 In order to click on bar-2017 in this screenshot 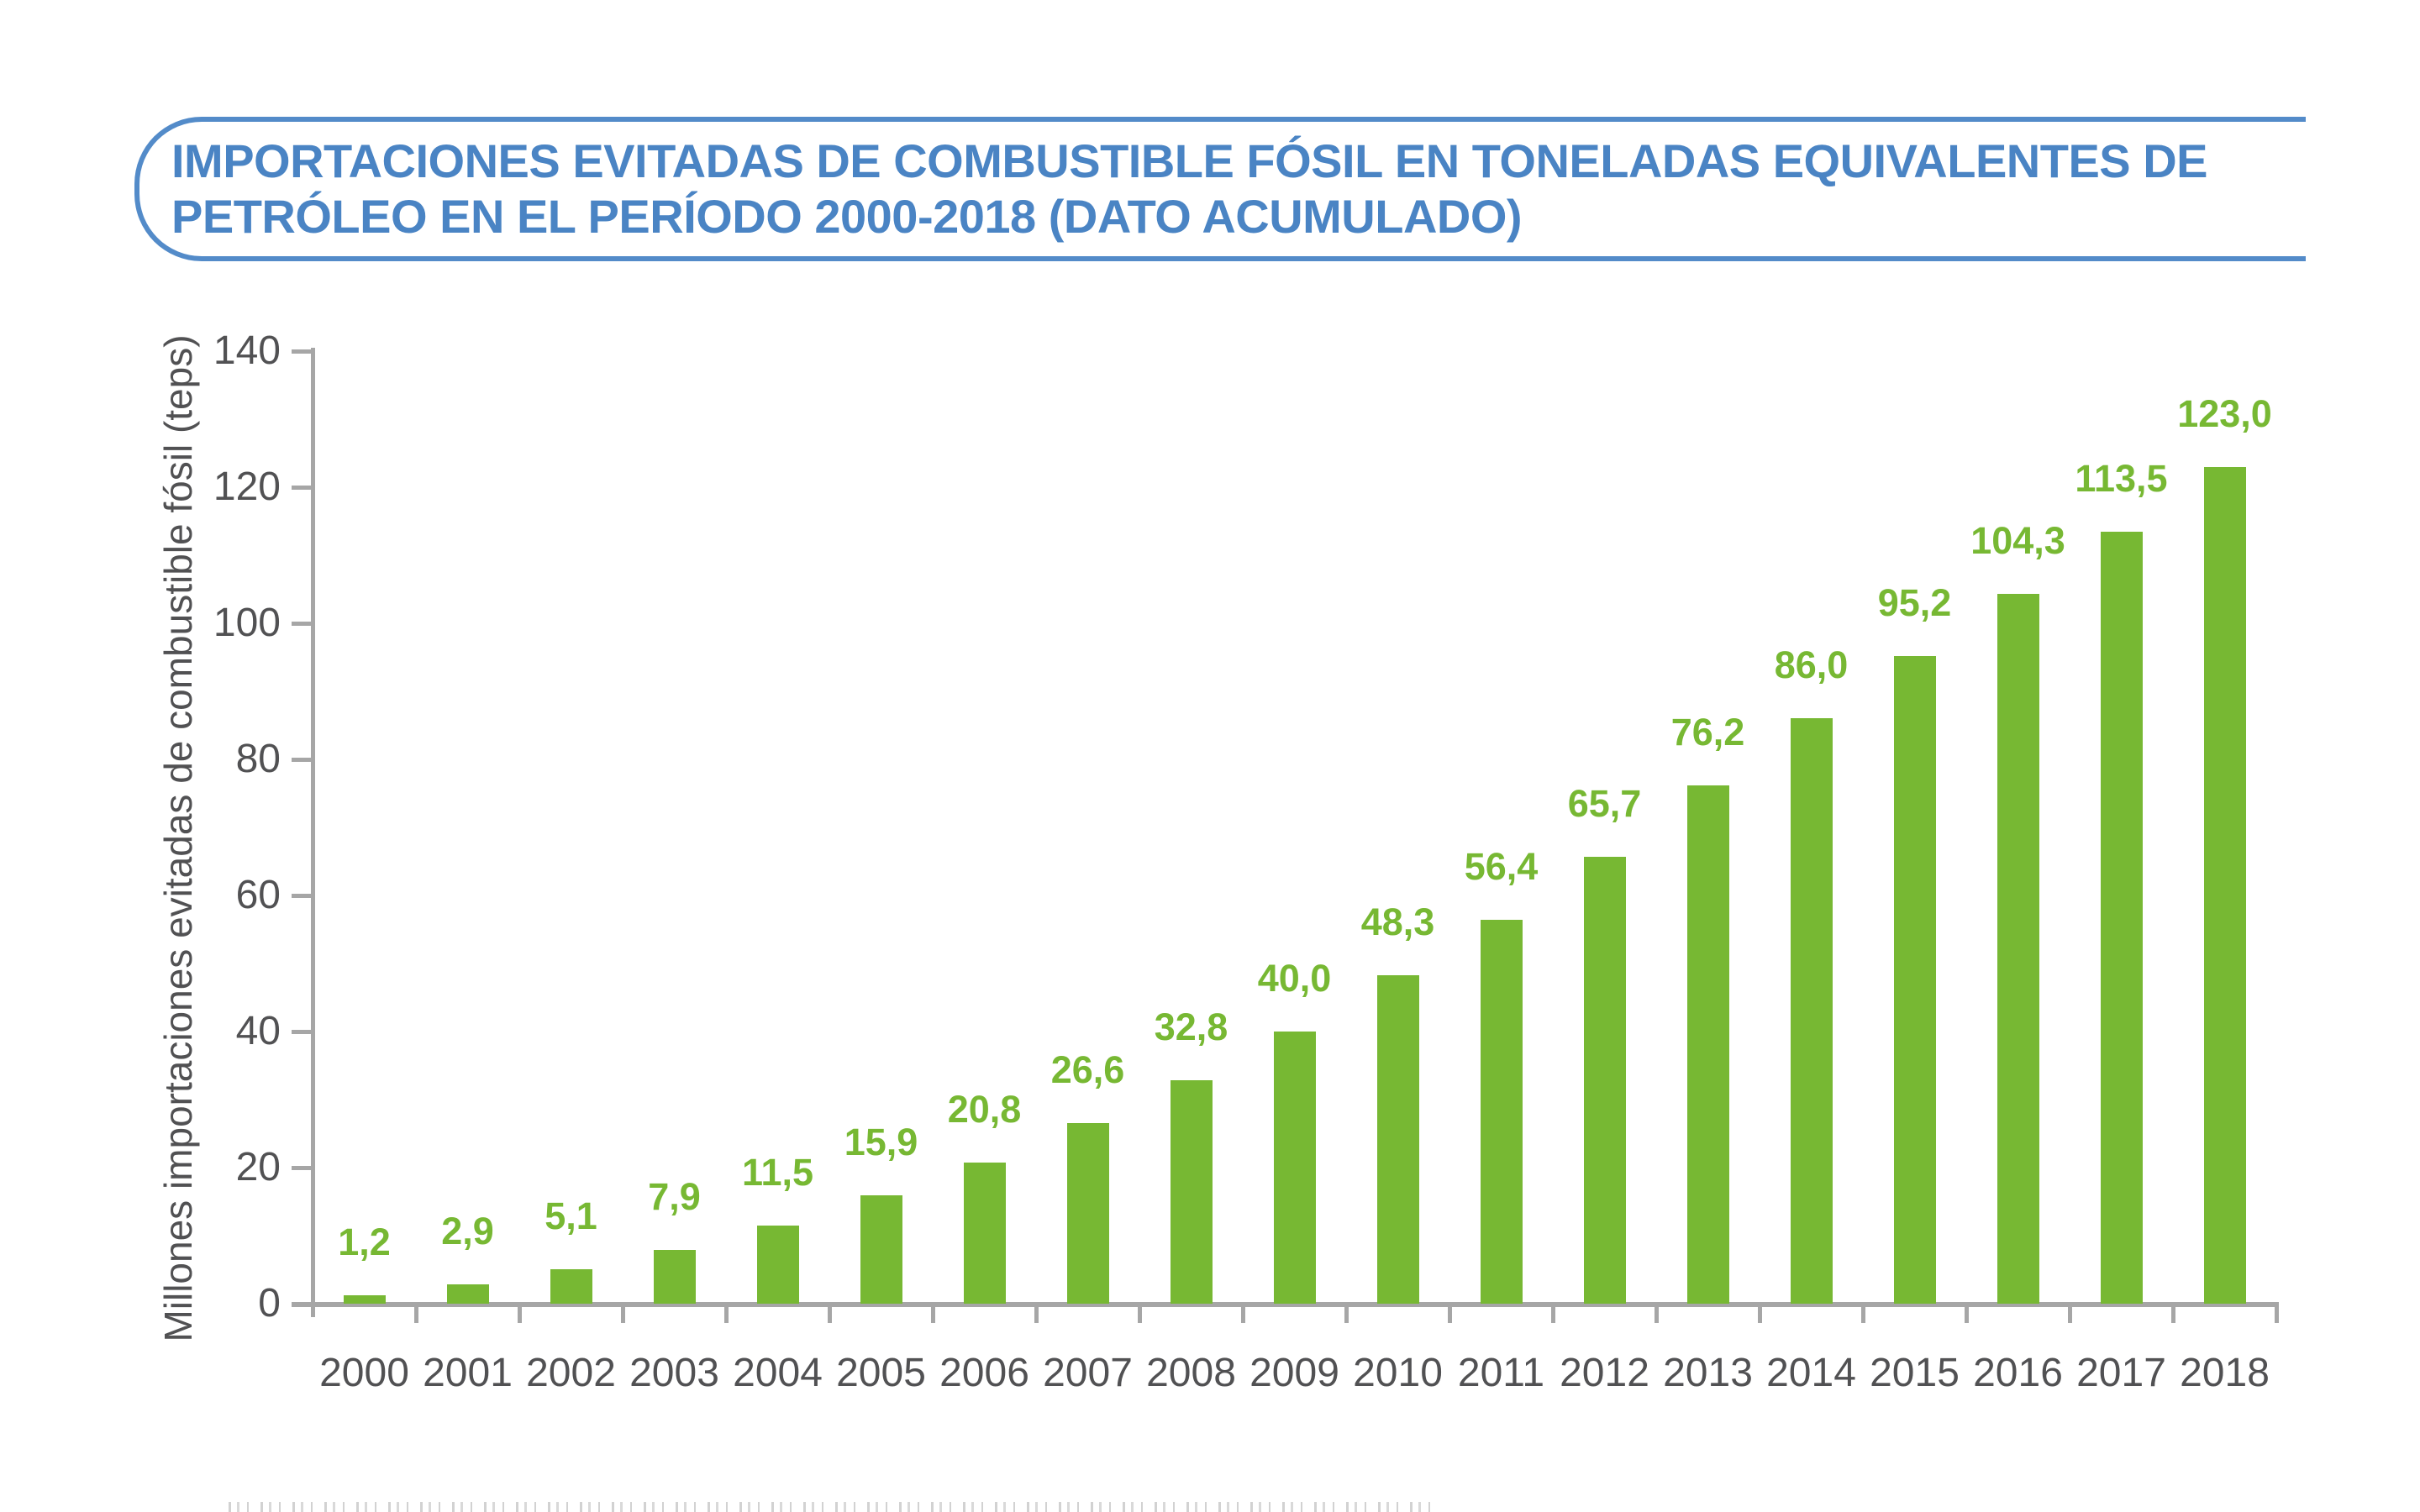, I will do `click(2121, 918)`.